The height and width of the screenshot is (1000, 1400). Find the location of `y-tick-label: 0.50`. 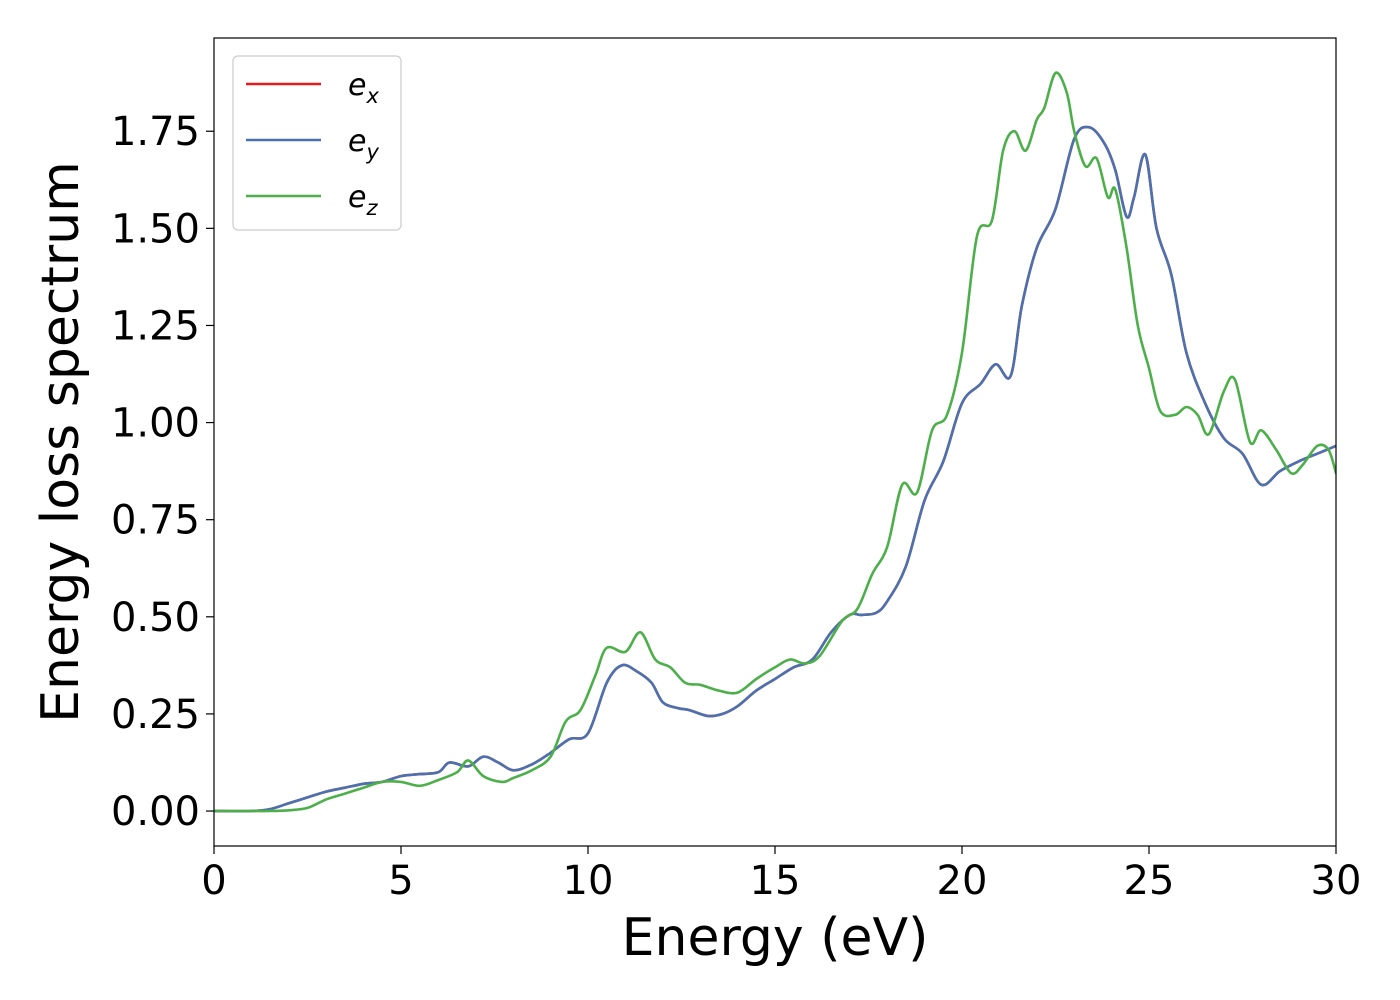

y-tick-label: 0.50 is located at coordinates (155, 618).